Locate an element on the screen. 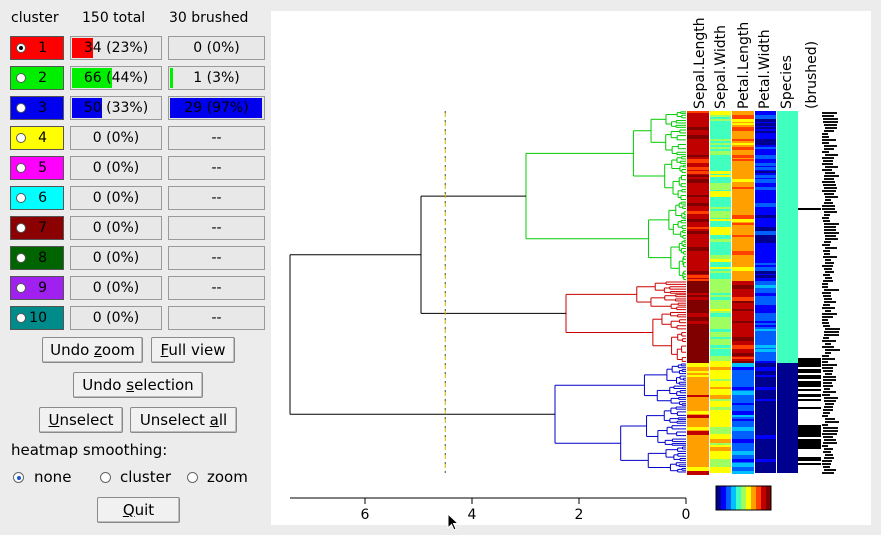 The image size is (881, 535). cluster-swatch-7: 7 is located at coordinates (37, 228).